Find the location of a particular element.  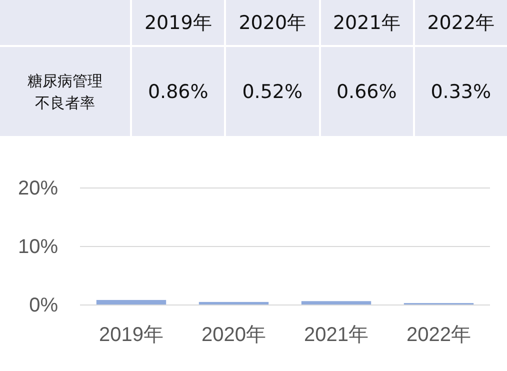

data-label: 0.86% is located at coordinates (178, 91).